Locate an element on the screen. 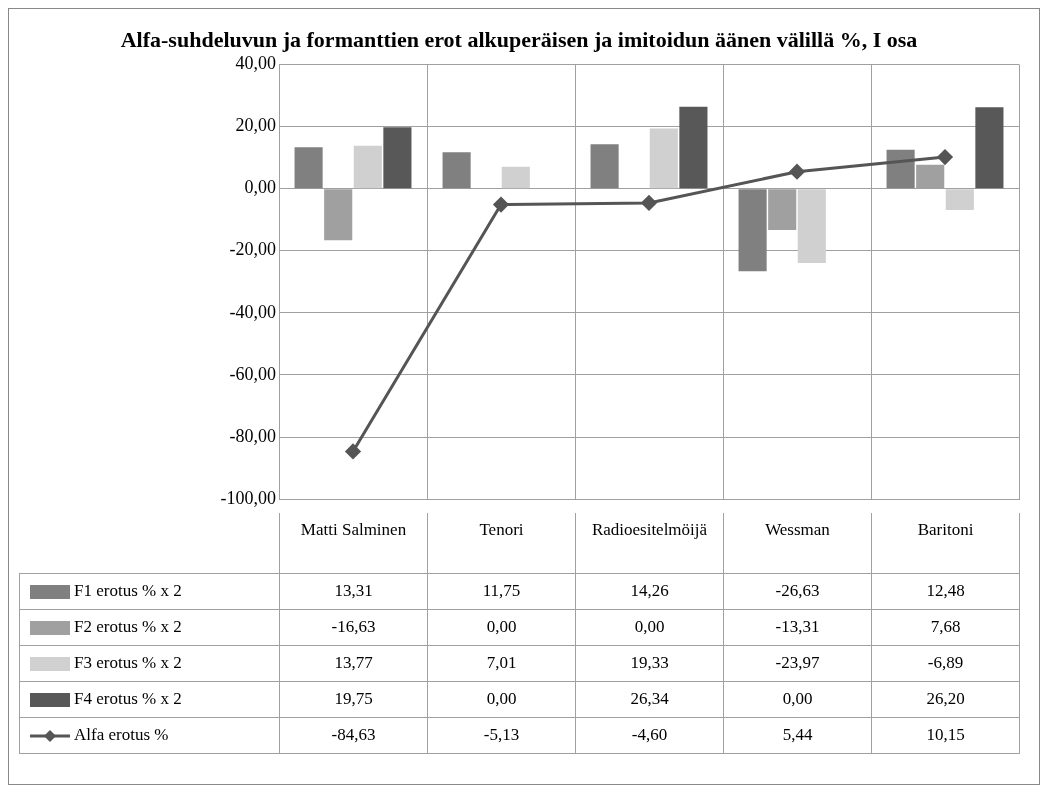  y-tick-label: -60,00 is located at coordinates (252, 373).